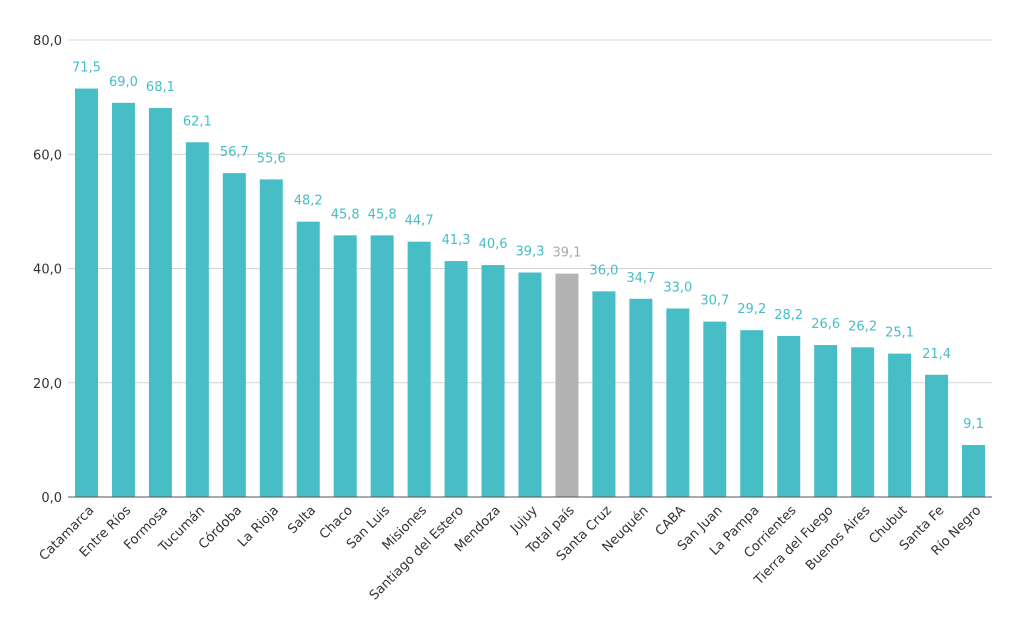 This screenshot has height=632, width=1024. What do you see at coordinates (899, 333) in the screenshot?
I see `data-label: 25,1` at bounding box center [899, 333].